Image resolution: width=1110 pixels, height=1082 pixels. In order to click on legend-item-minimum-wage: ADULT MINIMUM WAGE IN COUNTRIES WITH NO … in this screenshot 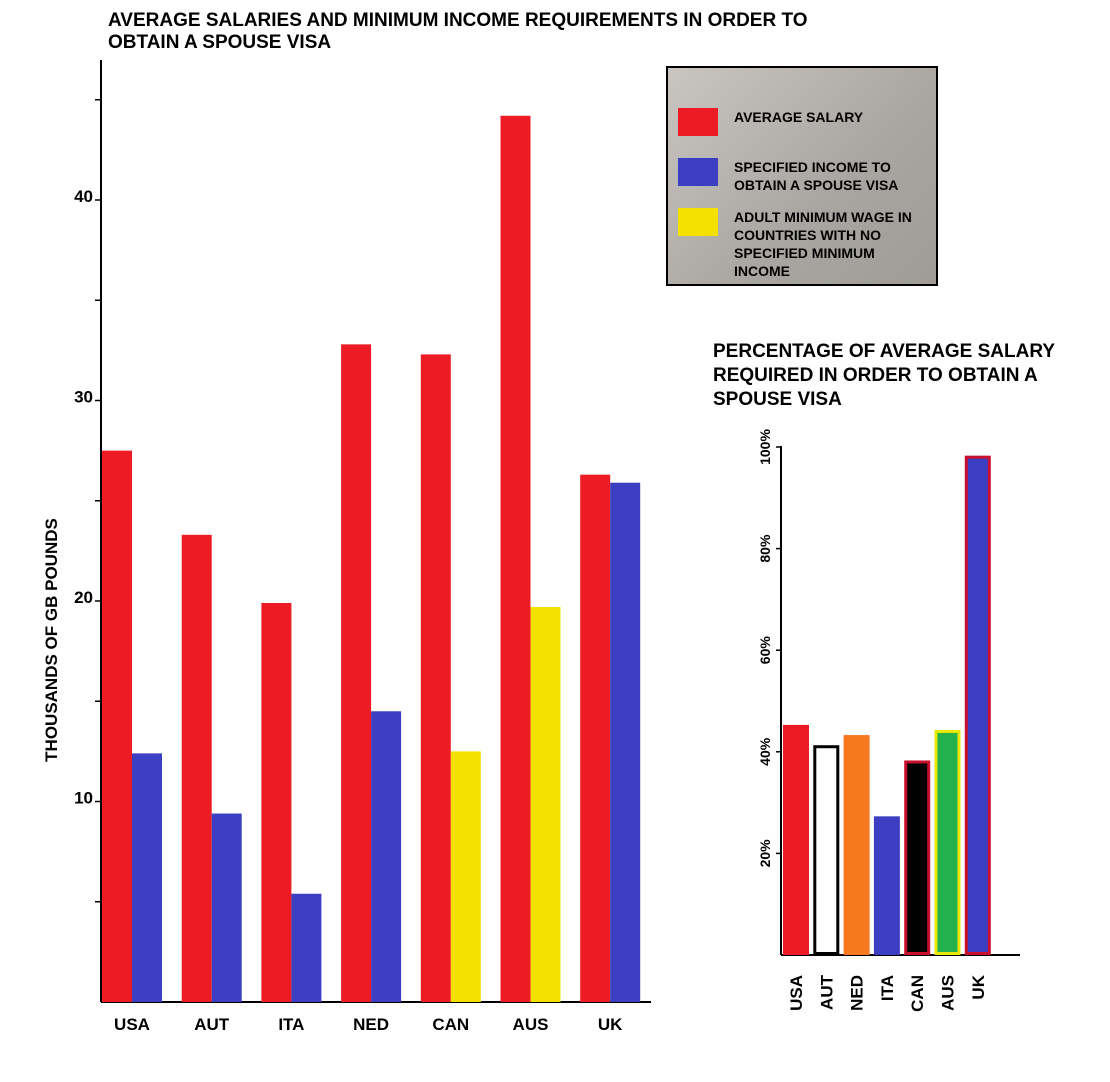, I will do `click(804, 244)`.